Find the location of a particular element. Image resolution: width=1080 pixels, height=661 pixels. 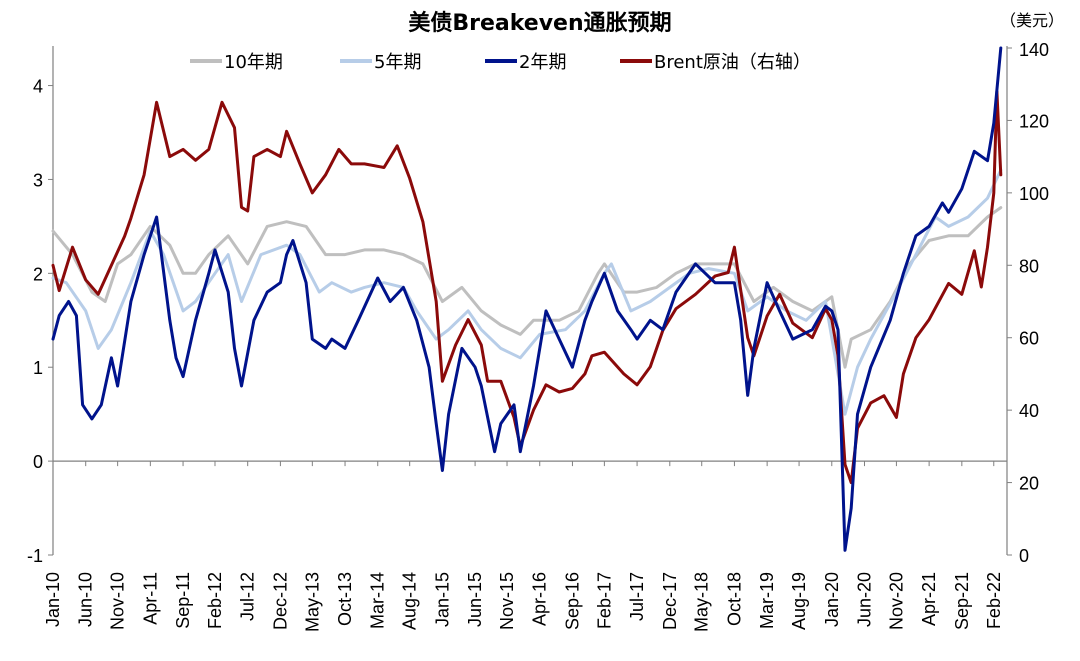

left-tick-label: 3 is located at coordinates (38, 180).